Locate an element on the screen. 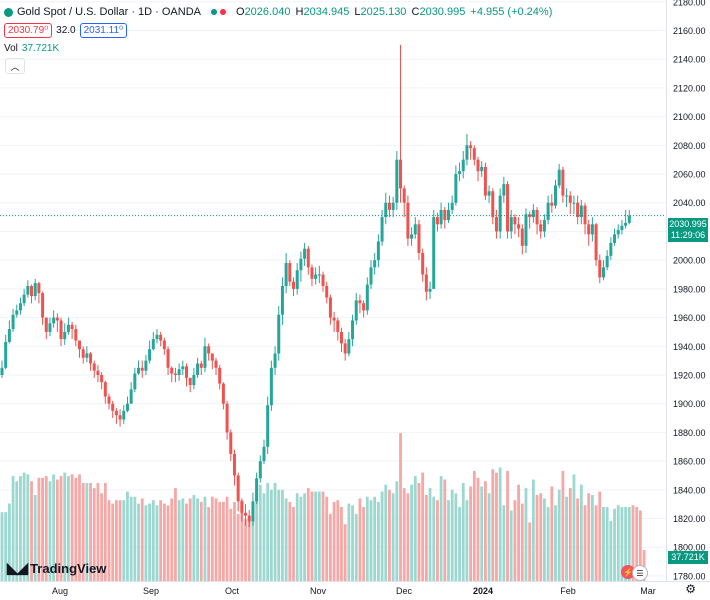  price-tick-label: 1800.00 is located at coordinates (689, 548).